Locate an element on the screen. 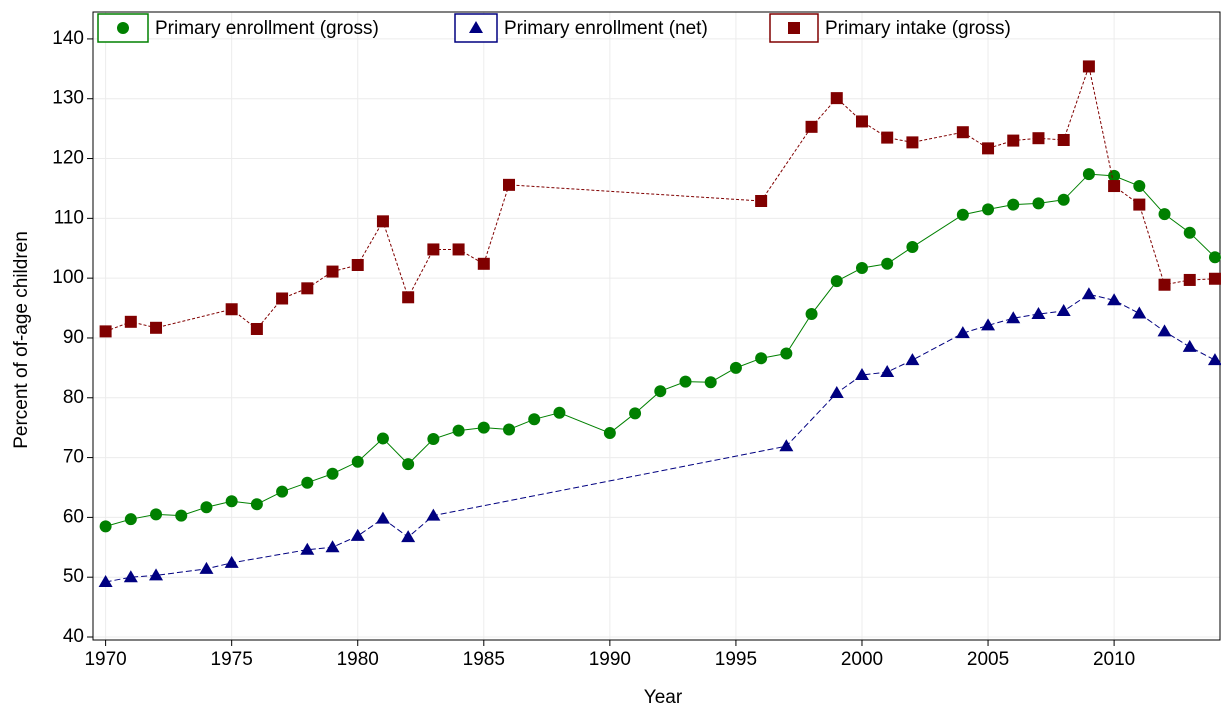  legend-label: Primary enrollment (net) is located at coordinates (606, 28).